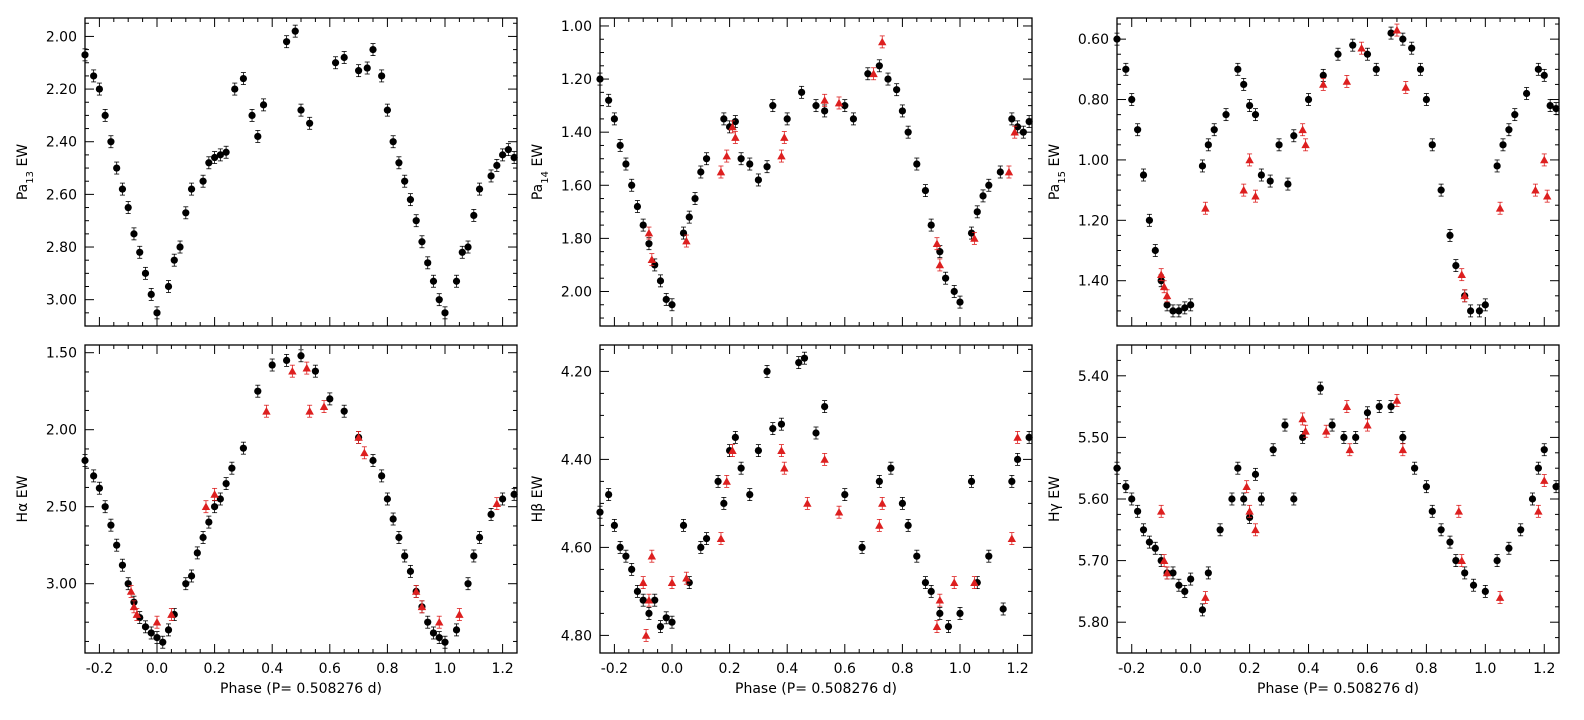 Image resolution: width=1584 pixels, height=720 pixels. I want to click on y-tick-label: 3.00, so click(61, 585).